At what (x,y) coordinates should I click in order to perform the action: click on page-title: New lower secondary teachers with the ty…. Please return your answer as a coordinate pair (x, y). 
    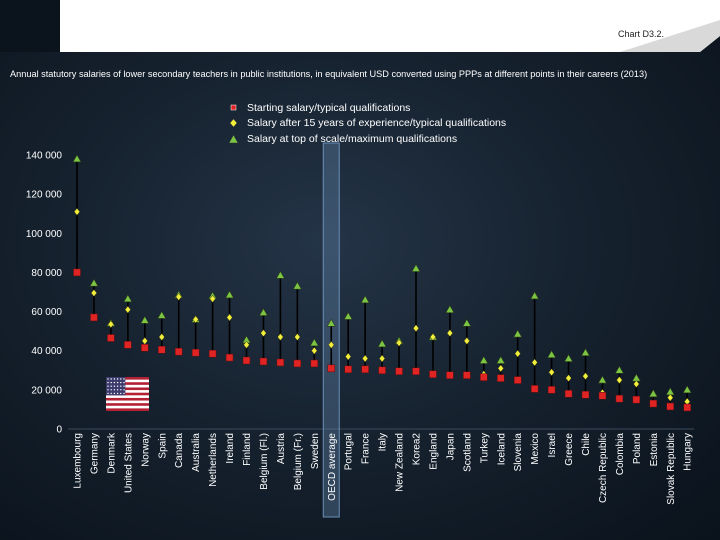
    Looking at the image, I should click on (323, 24).